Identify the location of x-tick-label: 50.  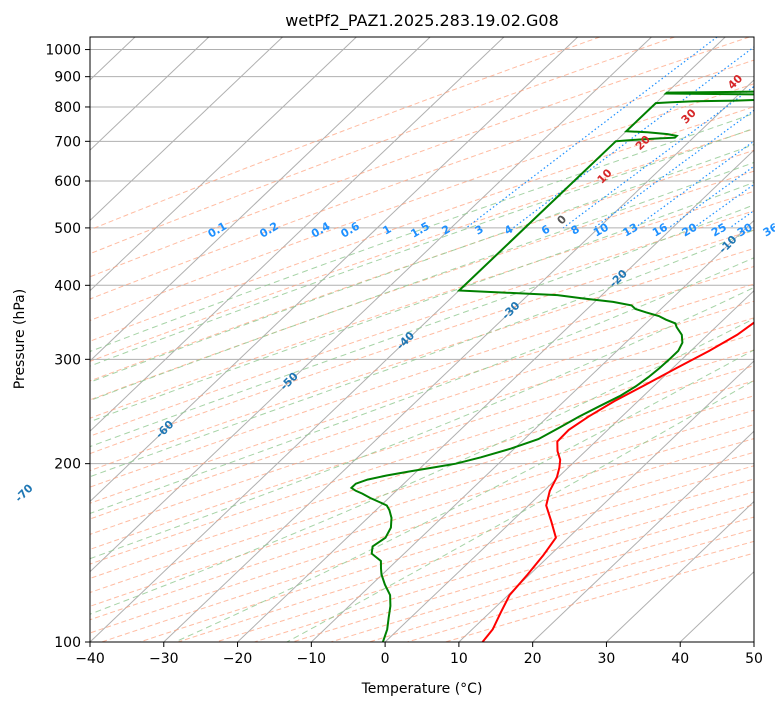
(754, 659).